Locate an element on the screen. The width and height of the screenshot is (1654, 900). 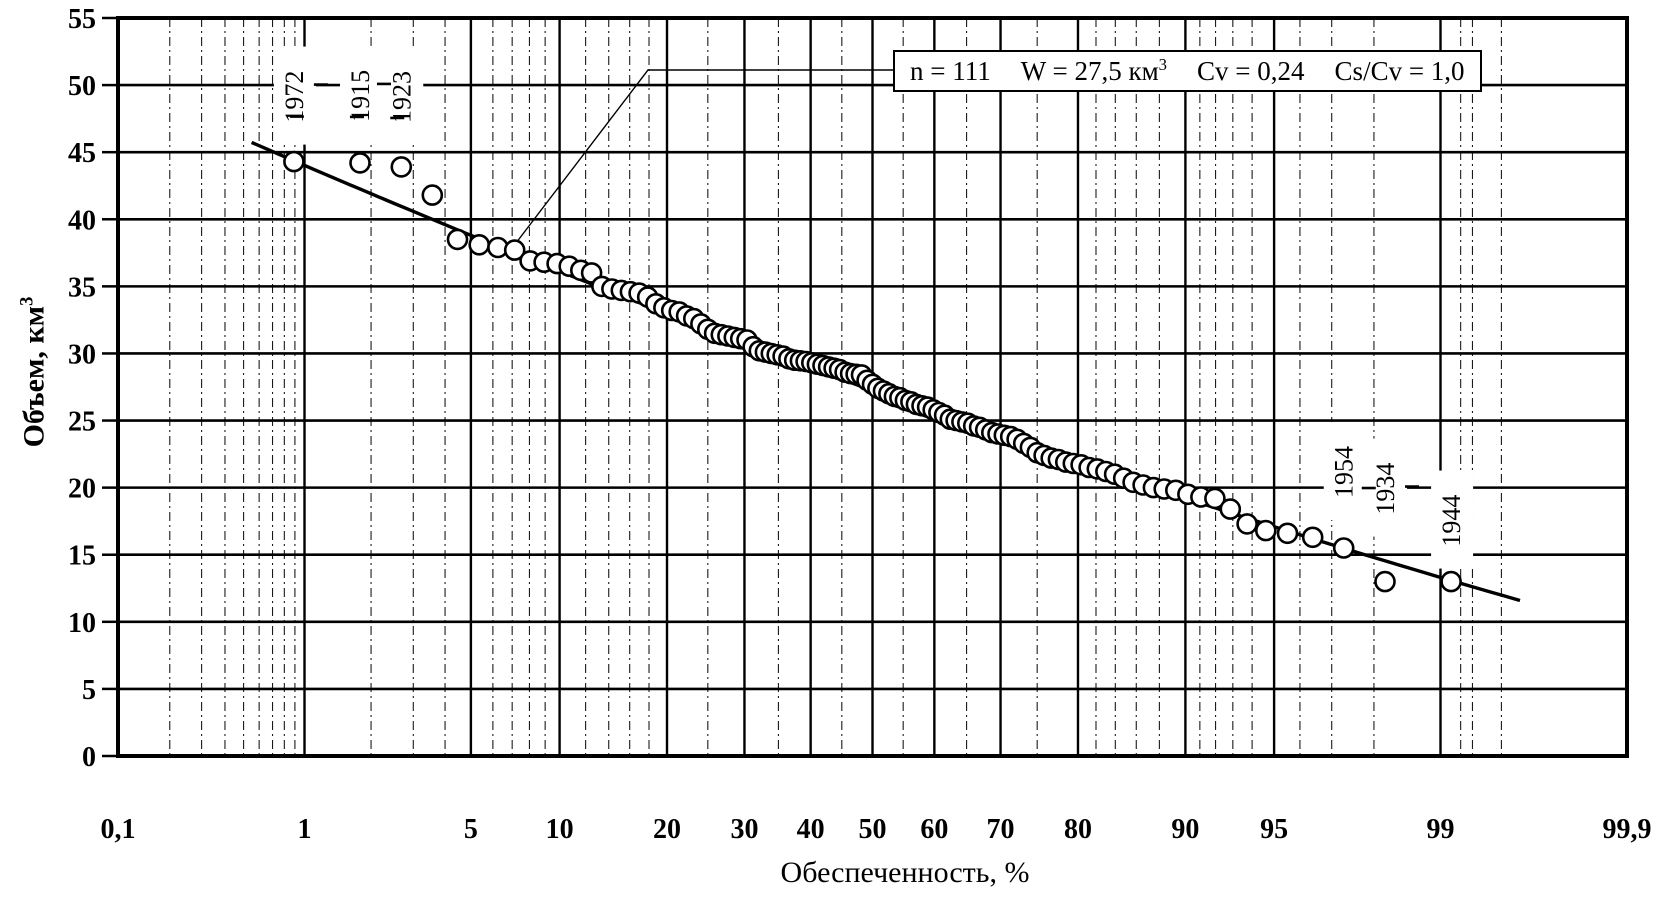
x-axis-tick-label: 0,1 is located at coordinates (117, 829).